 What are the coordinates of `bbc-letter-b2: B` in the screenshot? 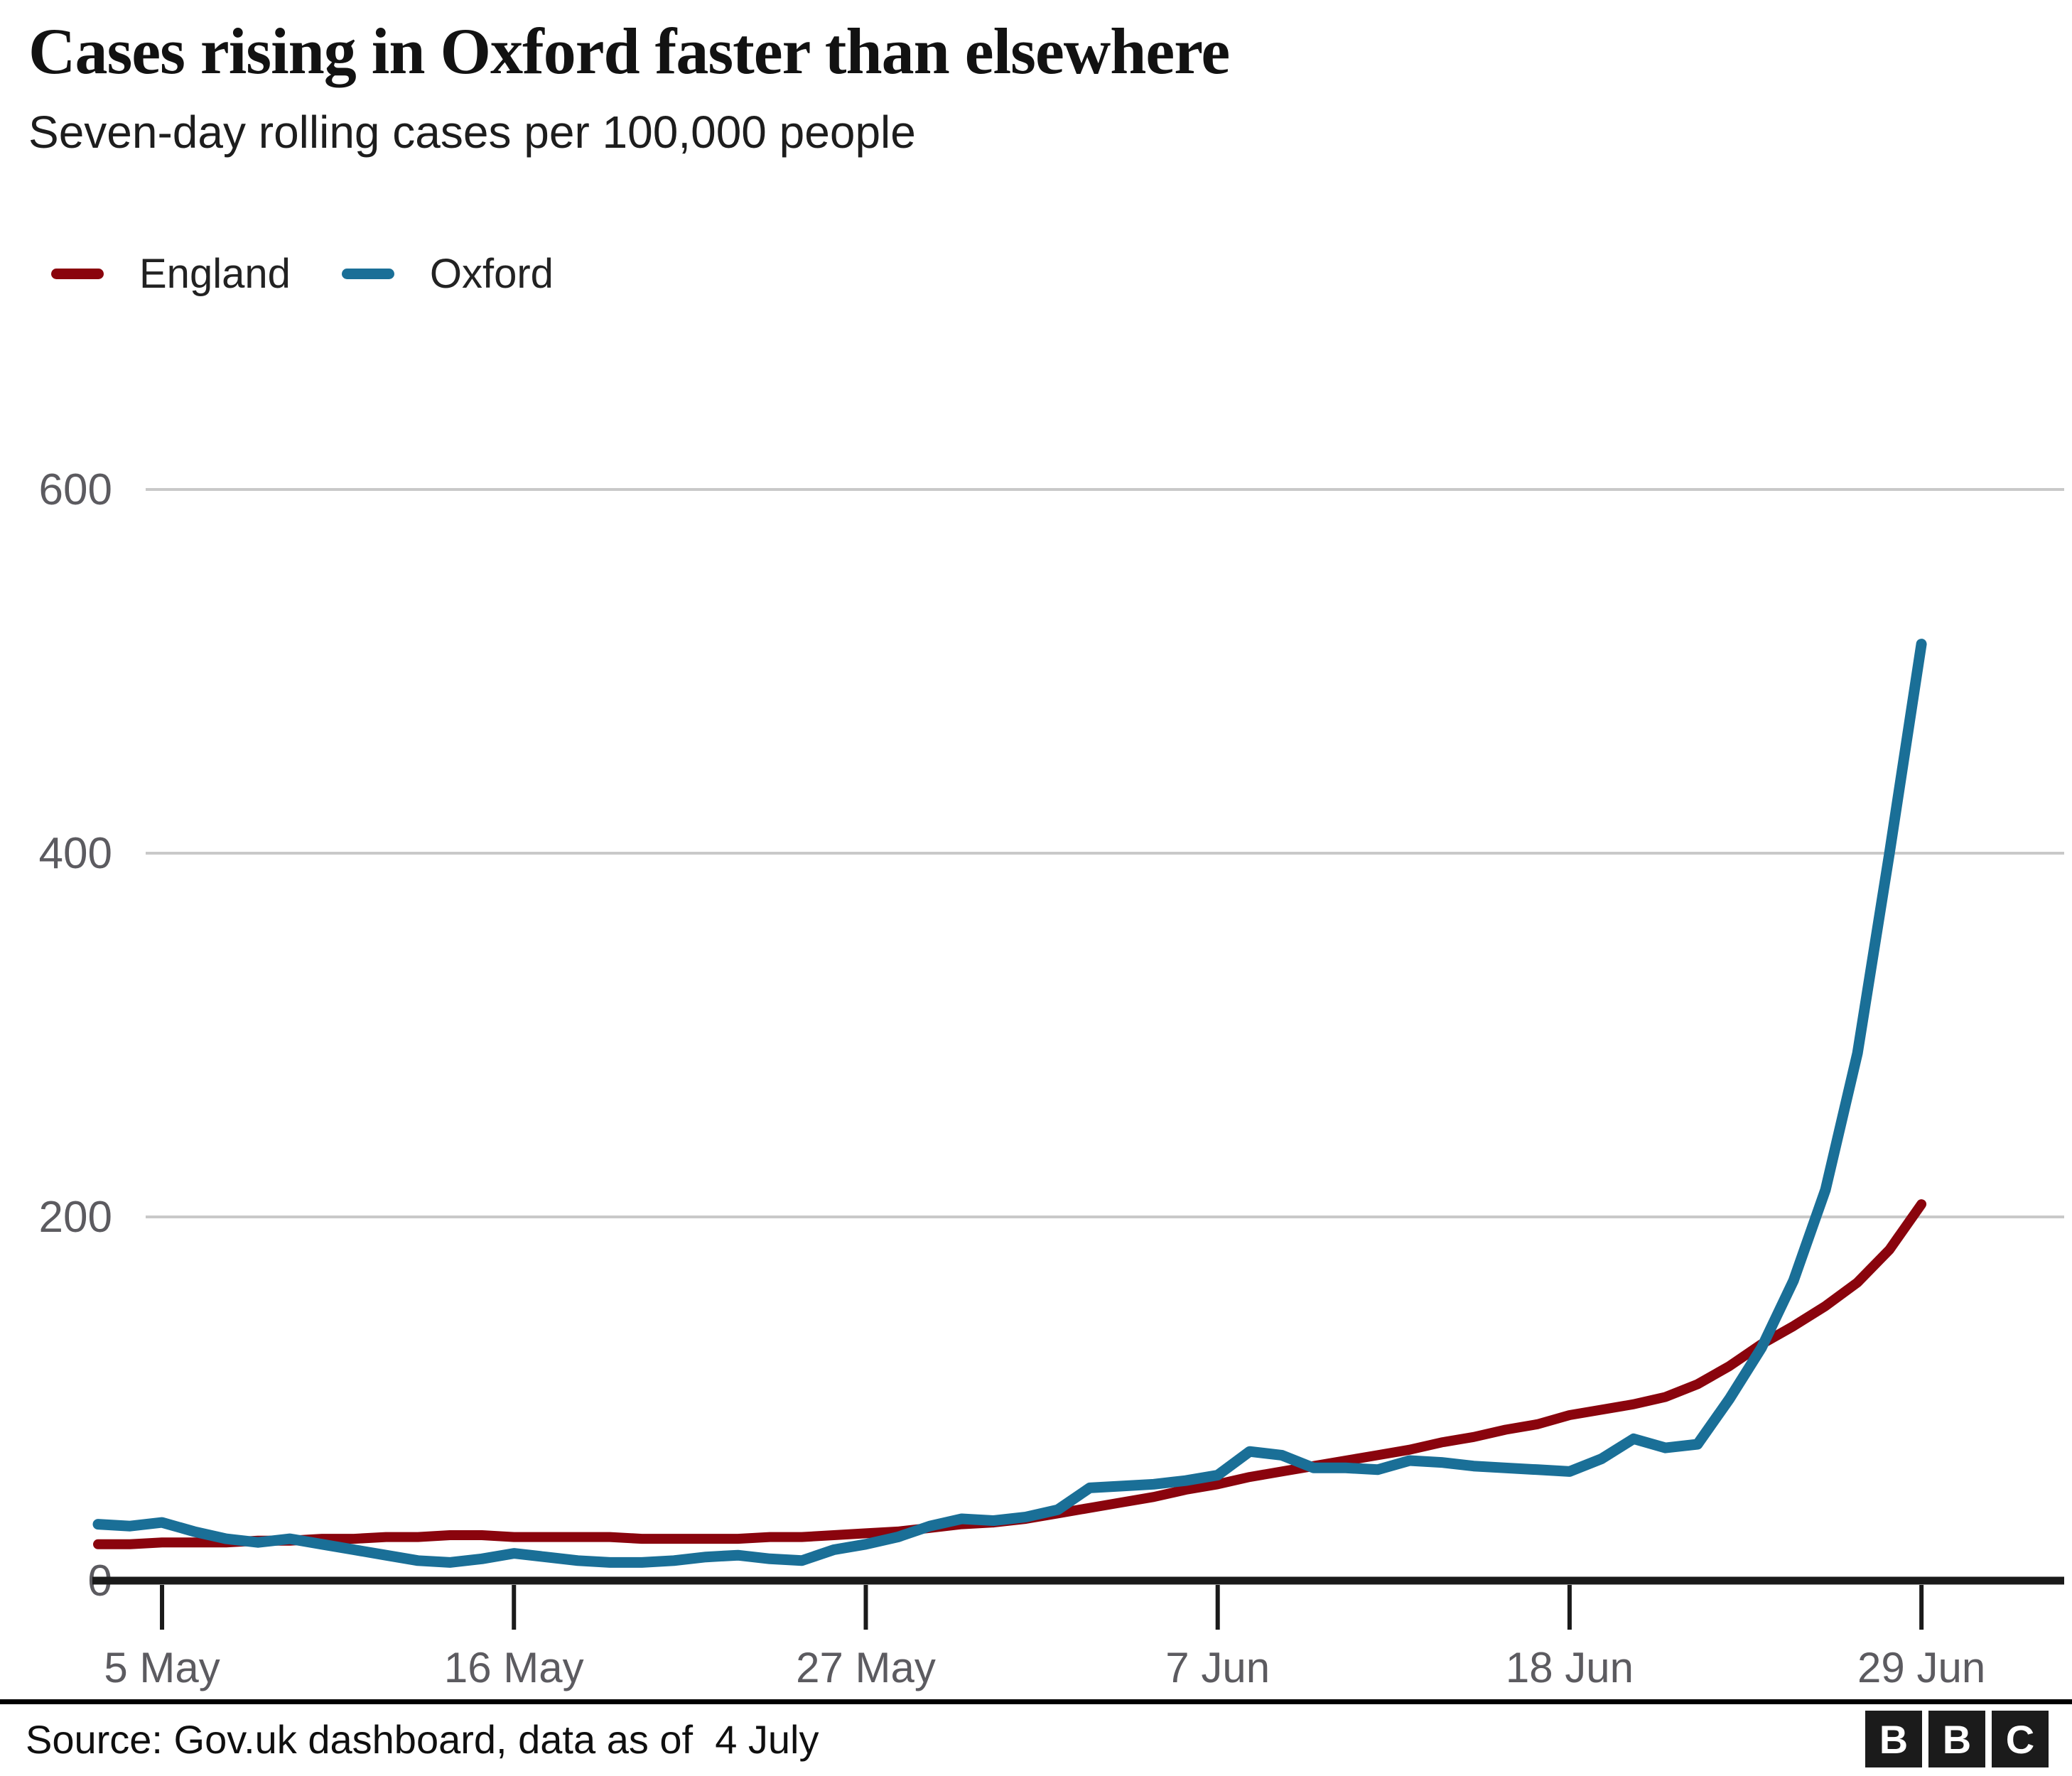 It's located at (1957, 1739).